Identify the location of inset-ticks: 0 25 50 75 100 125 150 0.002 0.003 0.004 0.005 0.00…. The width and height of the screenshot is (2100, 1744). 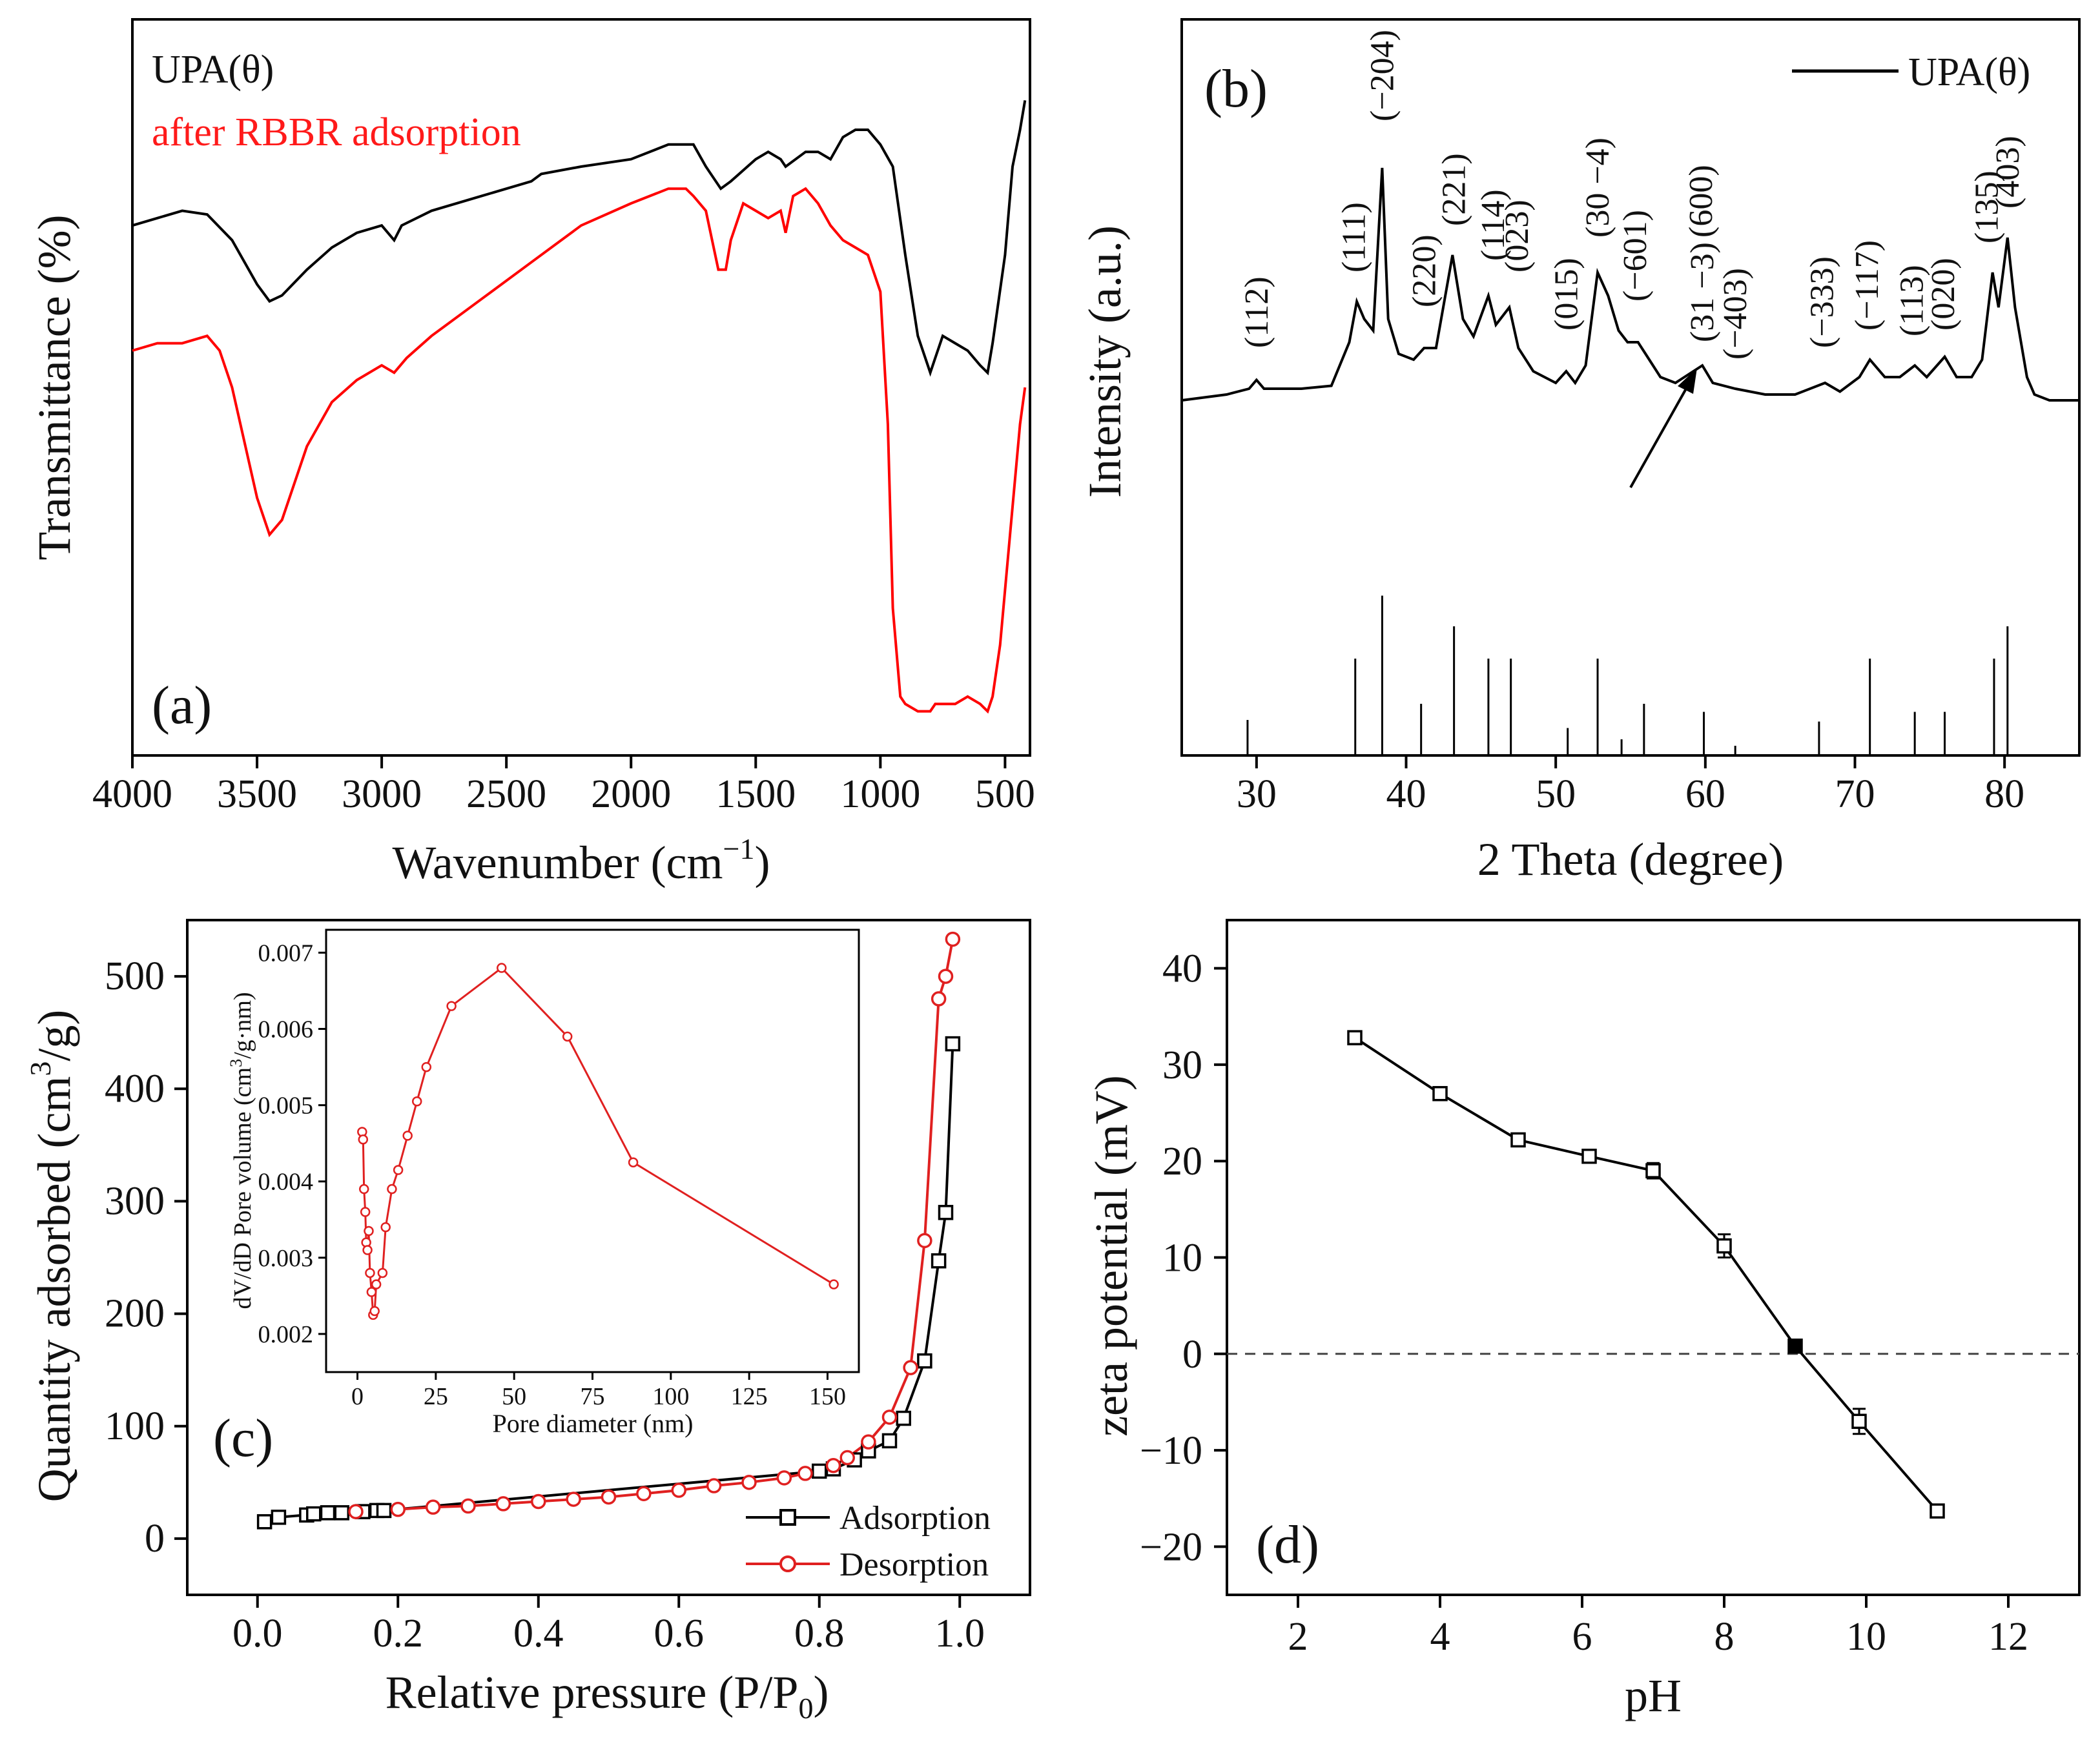
(552, 1174).